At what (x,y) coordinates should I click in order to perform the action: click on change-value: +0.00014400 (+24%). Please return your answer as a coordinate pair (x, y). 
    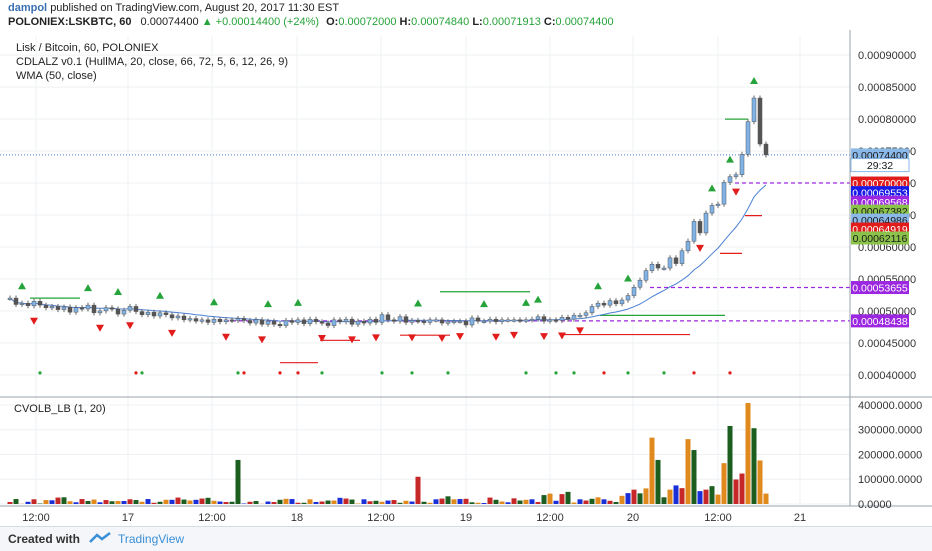
    Looking at the image, I should click on (267, 22).